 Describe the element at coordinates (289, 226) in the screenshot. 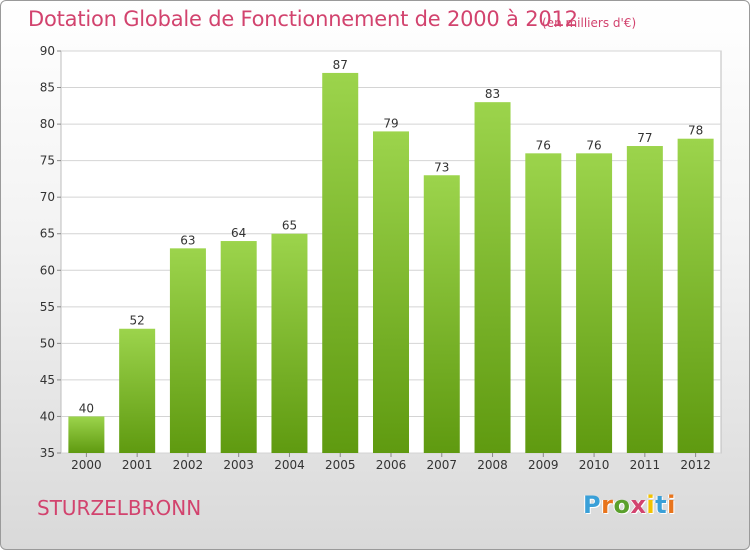

I see `value-label-2004: 65` at that location.